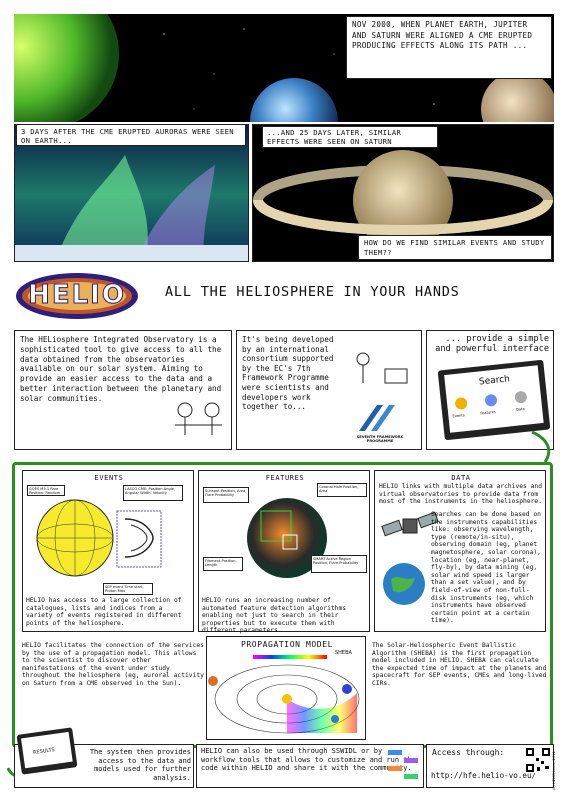  Describe the element at coordinates (402, 766) in the screenshot. I see `workflow-diagram-icon` at that location.